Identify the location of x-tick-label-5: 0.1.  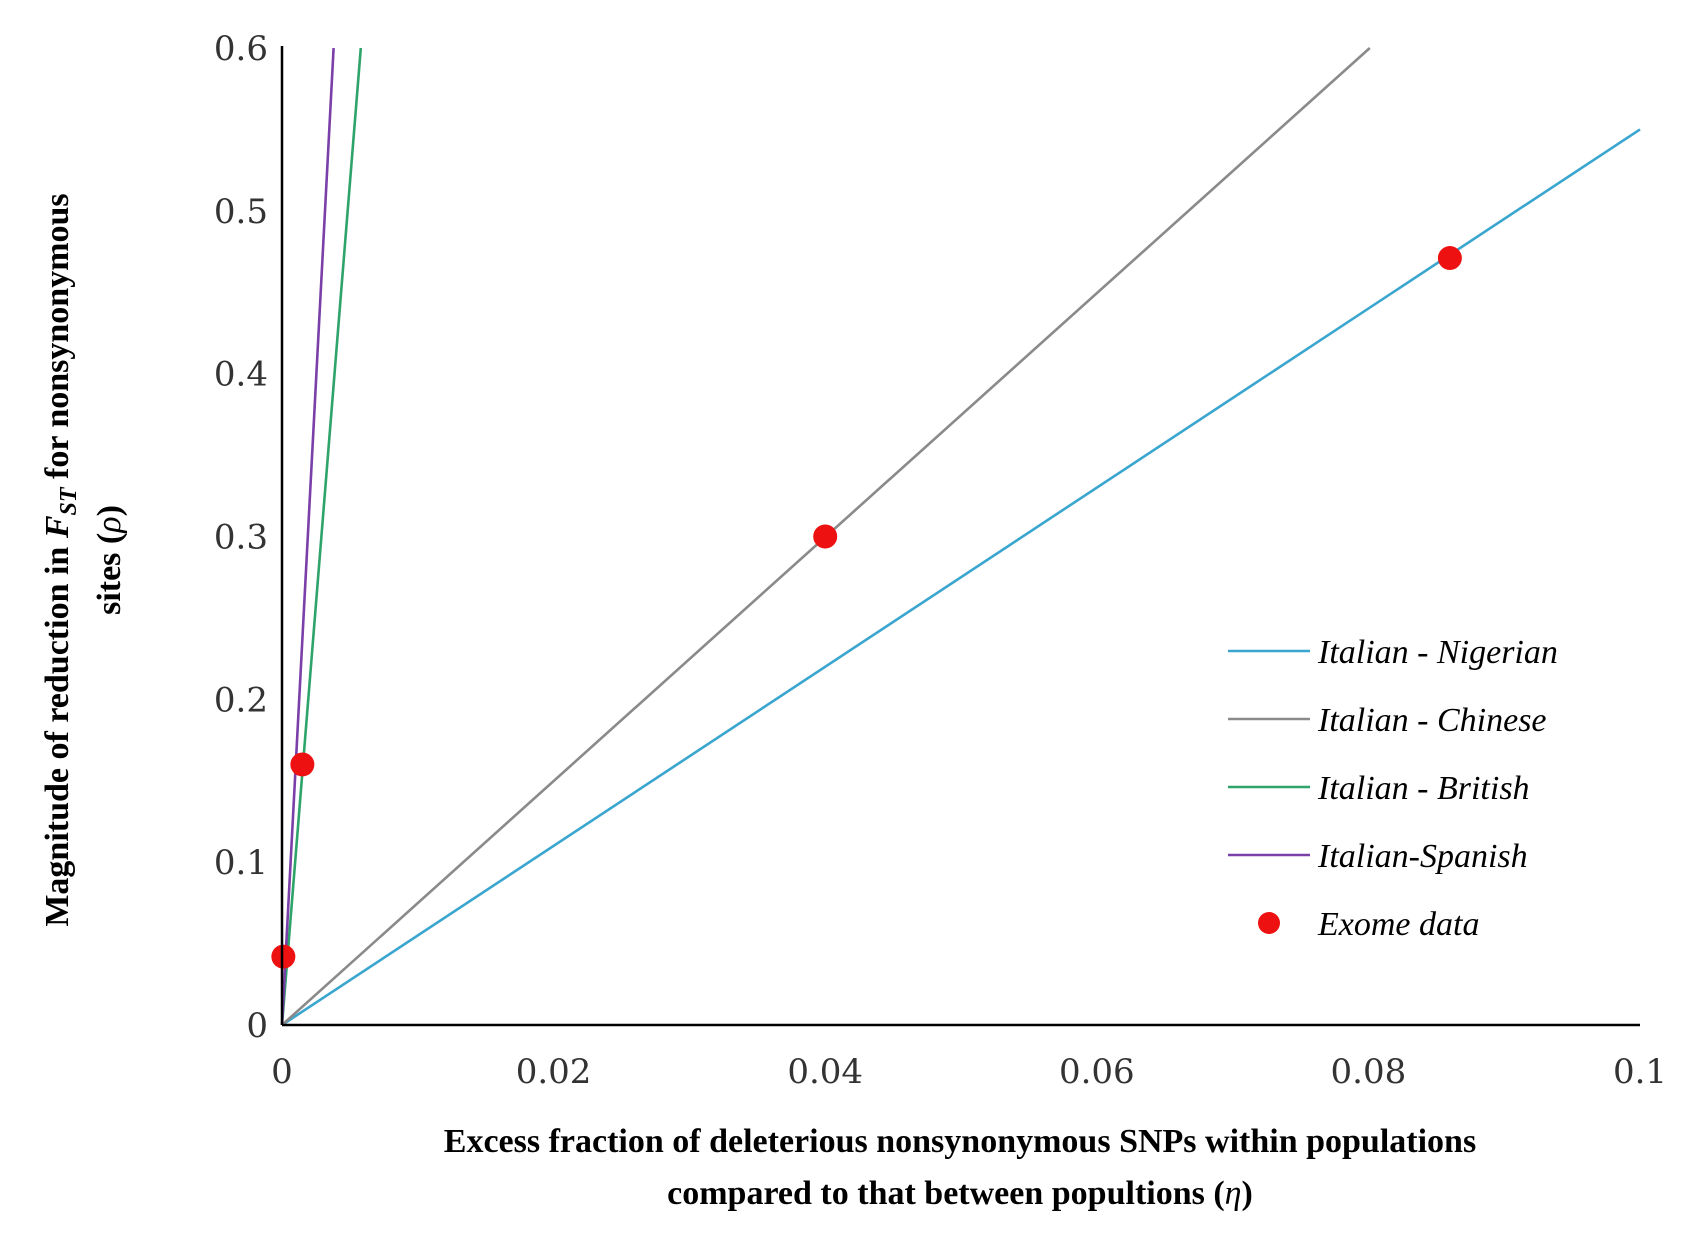
(1640, 1072).